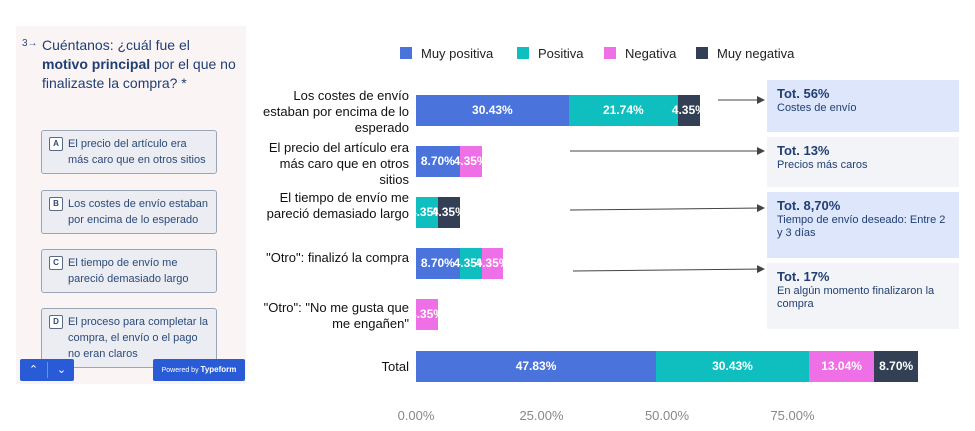 This screenshot has height=431, width=975. I want to click on legend-swatch-muy-positiva, so click(406, 53).